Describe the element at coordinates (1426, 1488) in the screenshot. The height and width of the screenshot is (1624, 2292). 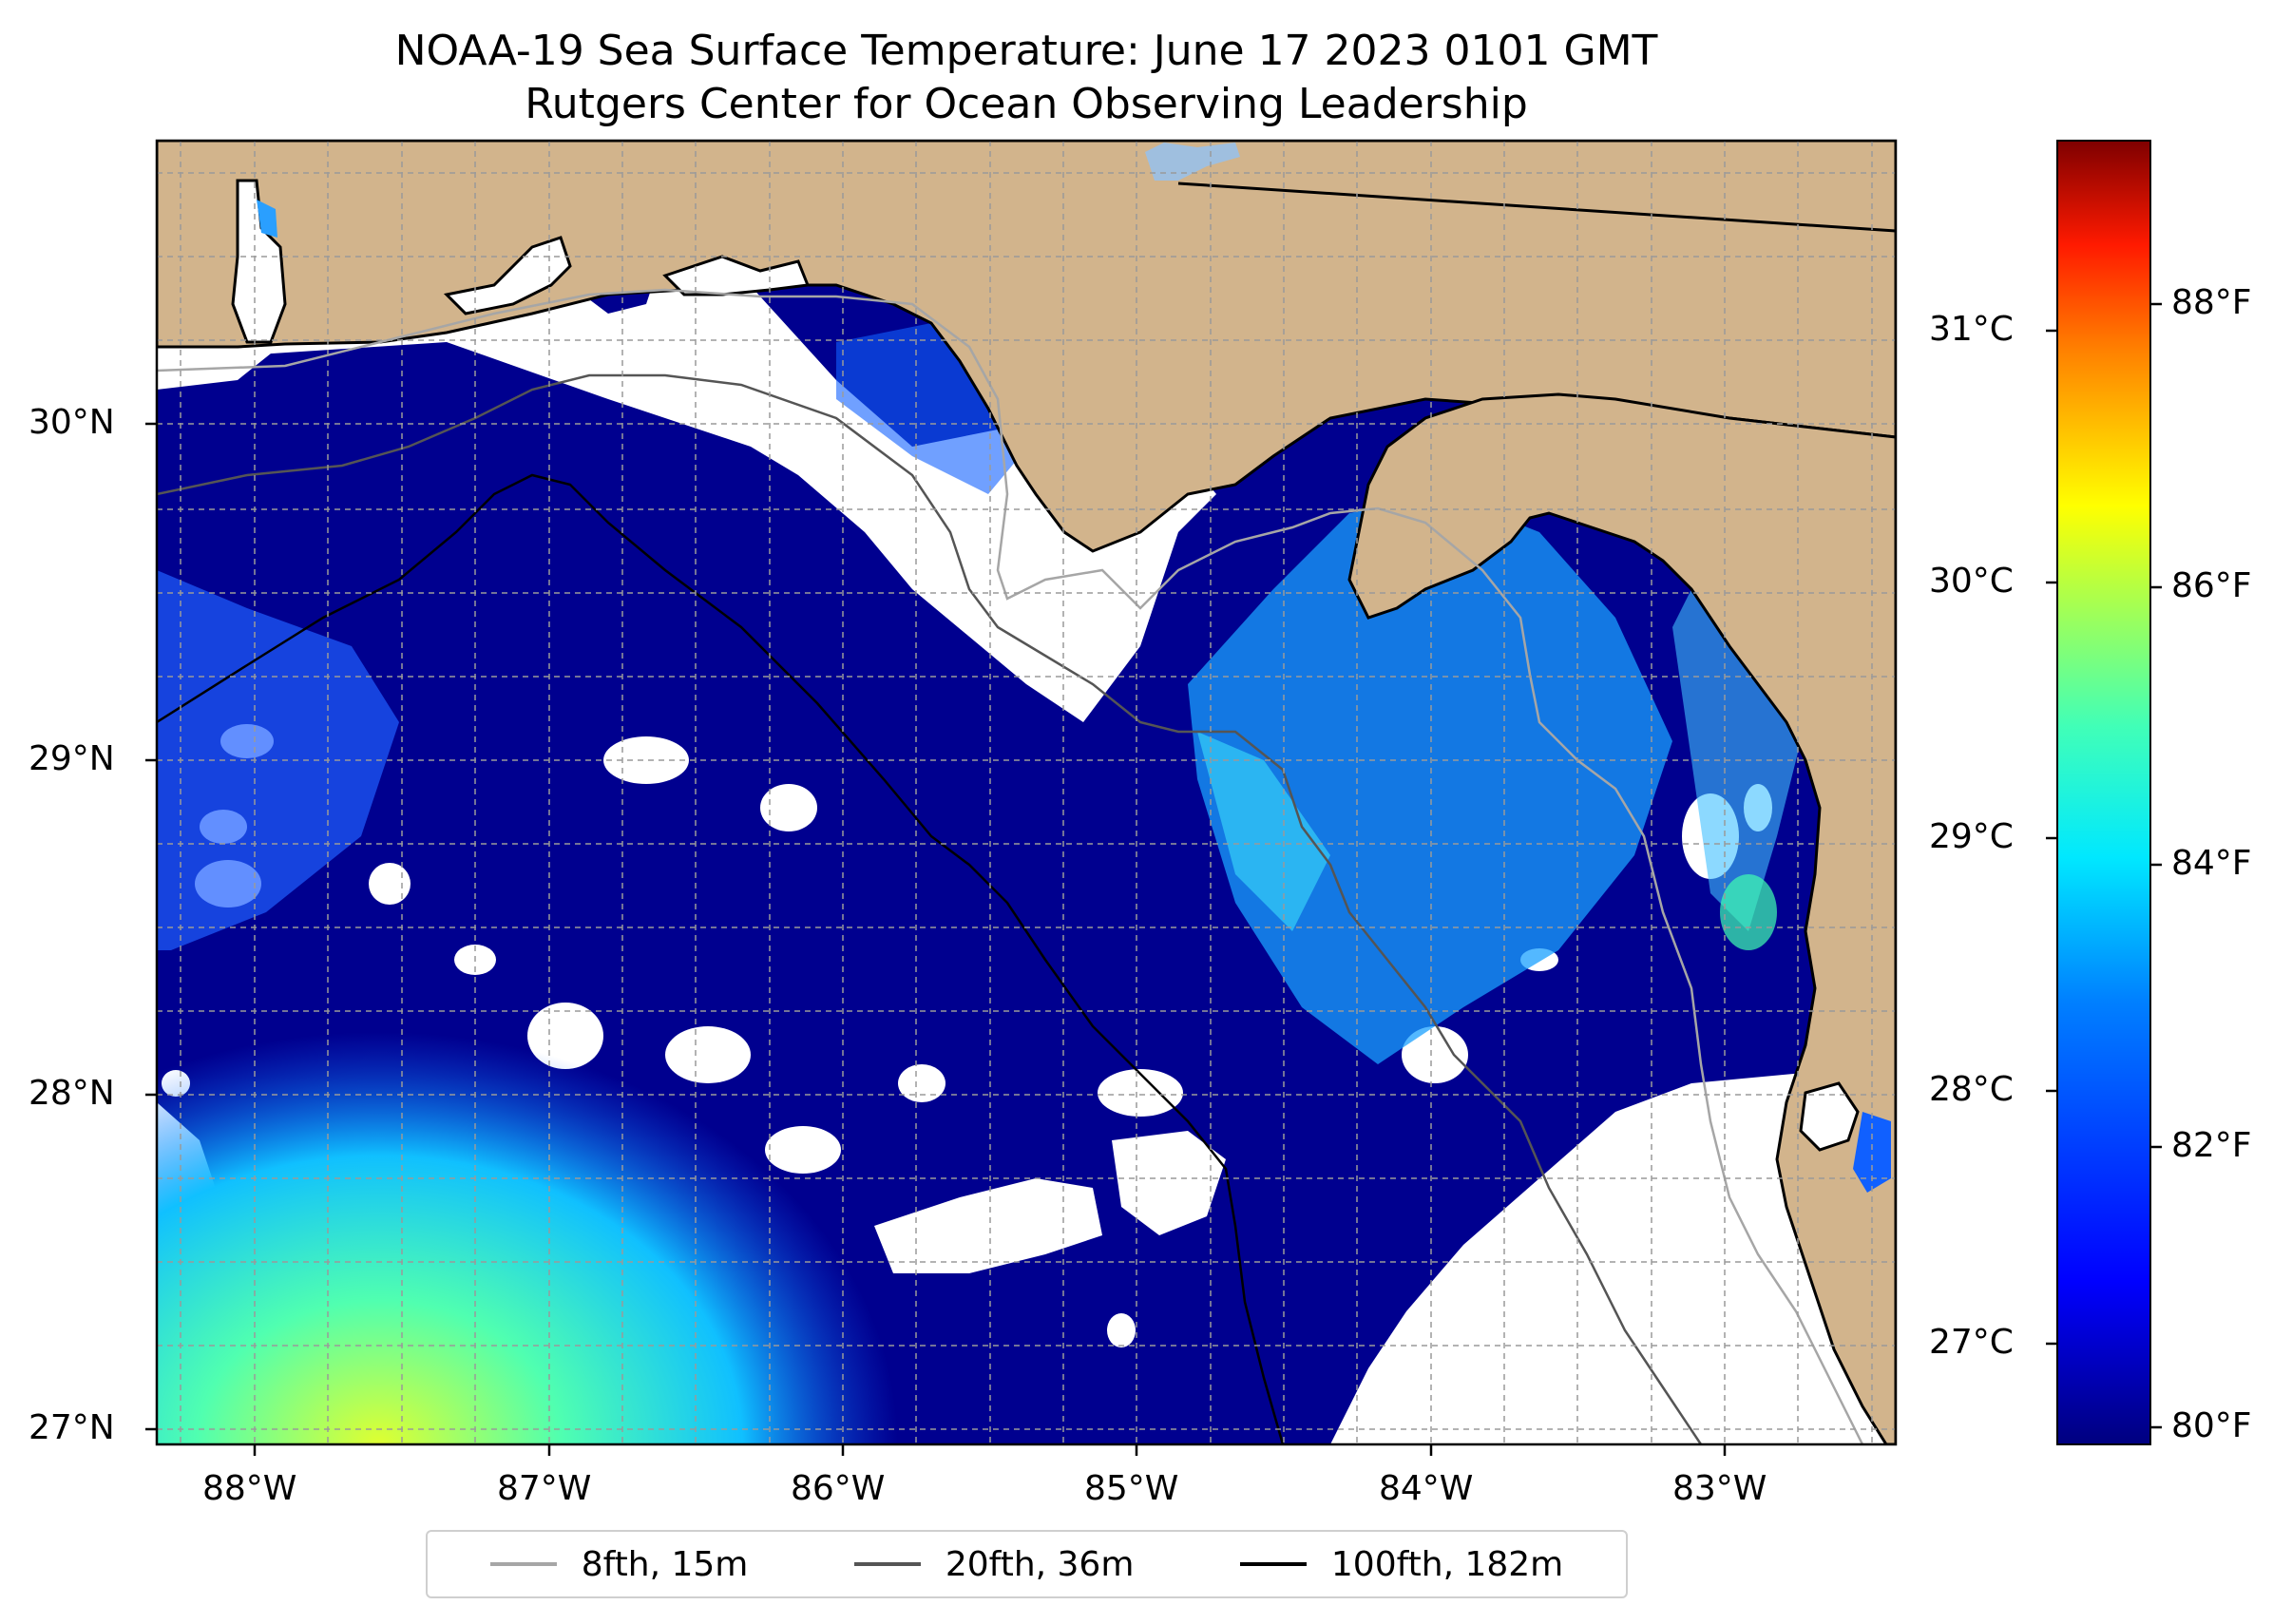
I see `lon-label-84w: 84°W` at that location.